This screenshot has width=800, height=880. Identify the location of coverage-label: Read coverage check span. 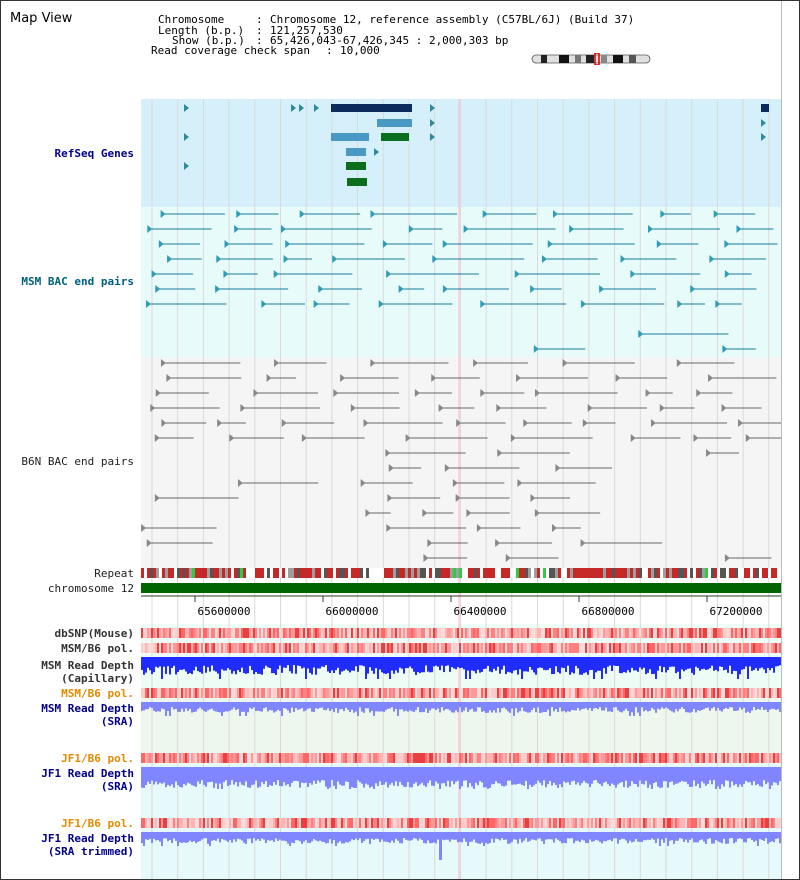
(230, 50).